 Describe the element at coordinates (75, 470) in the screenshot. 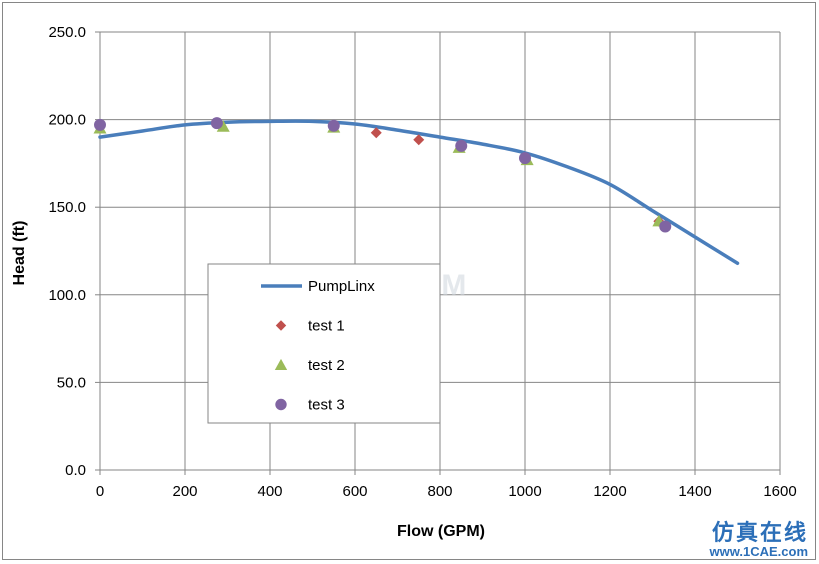

I see `y-tick-label: 0.0` at that location.